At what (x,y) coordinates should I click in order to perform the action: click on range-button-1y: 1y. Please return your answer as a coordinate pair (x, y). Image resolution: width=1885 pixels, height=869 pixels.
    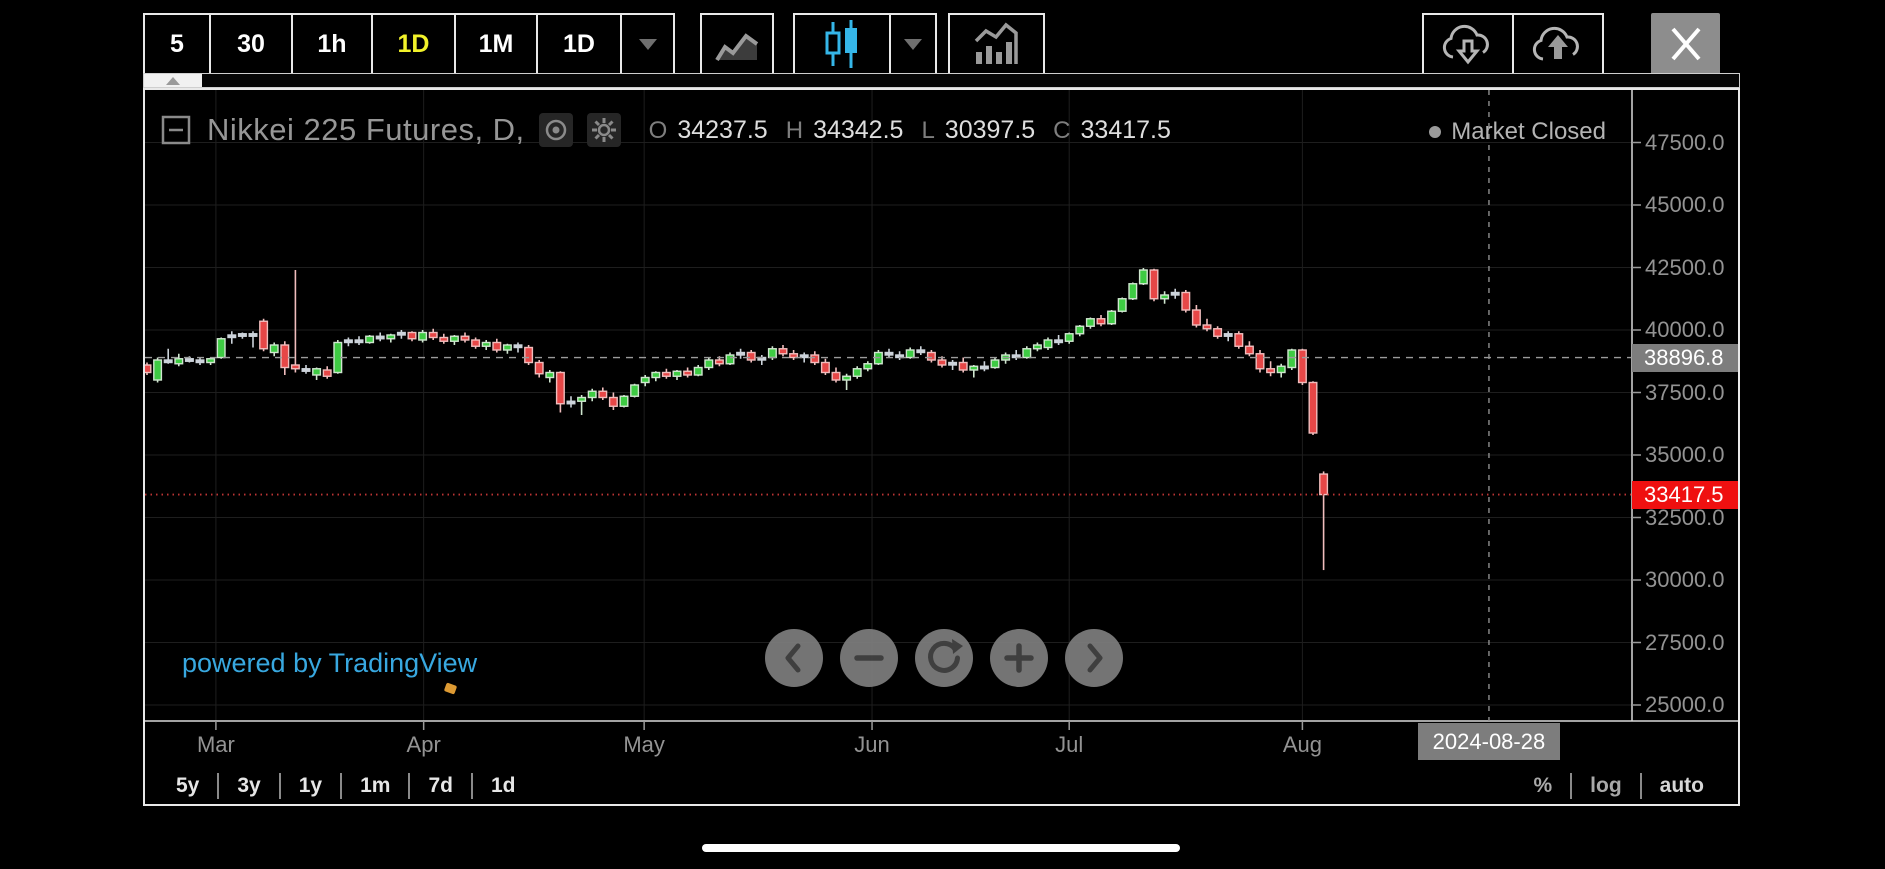
    Looking at the image, I should click on (310, 785).